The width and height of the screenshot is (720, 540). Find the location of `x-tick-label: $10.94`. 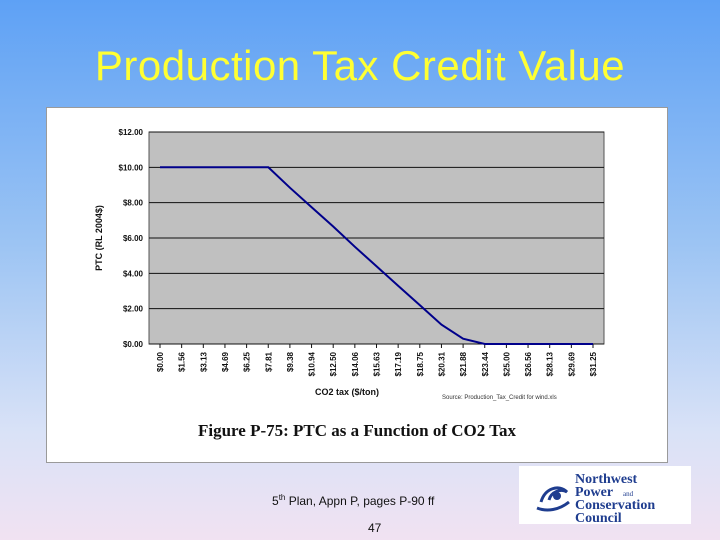

x-tick-label: $10.94 is located at coordinates (312, 363).